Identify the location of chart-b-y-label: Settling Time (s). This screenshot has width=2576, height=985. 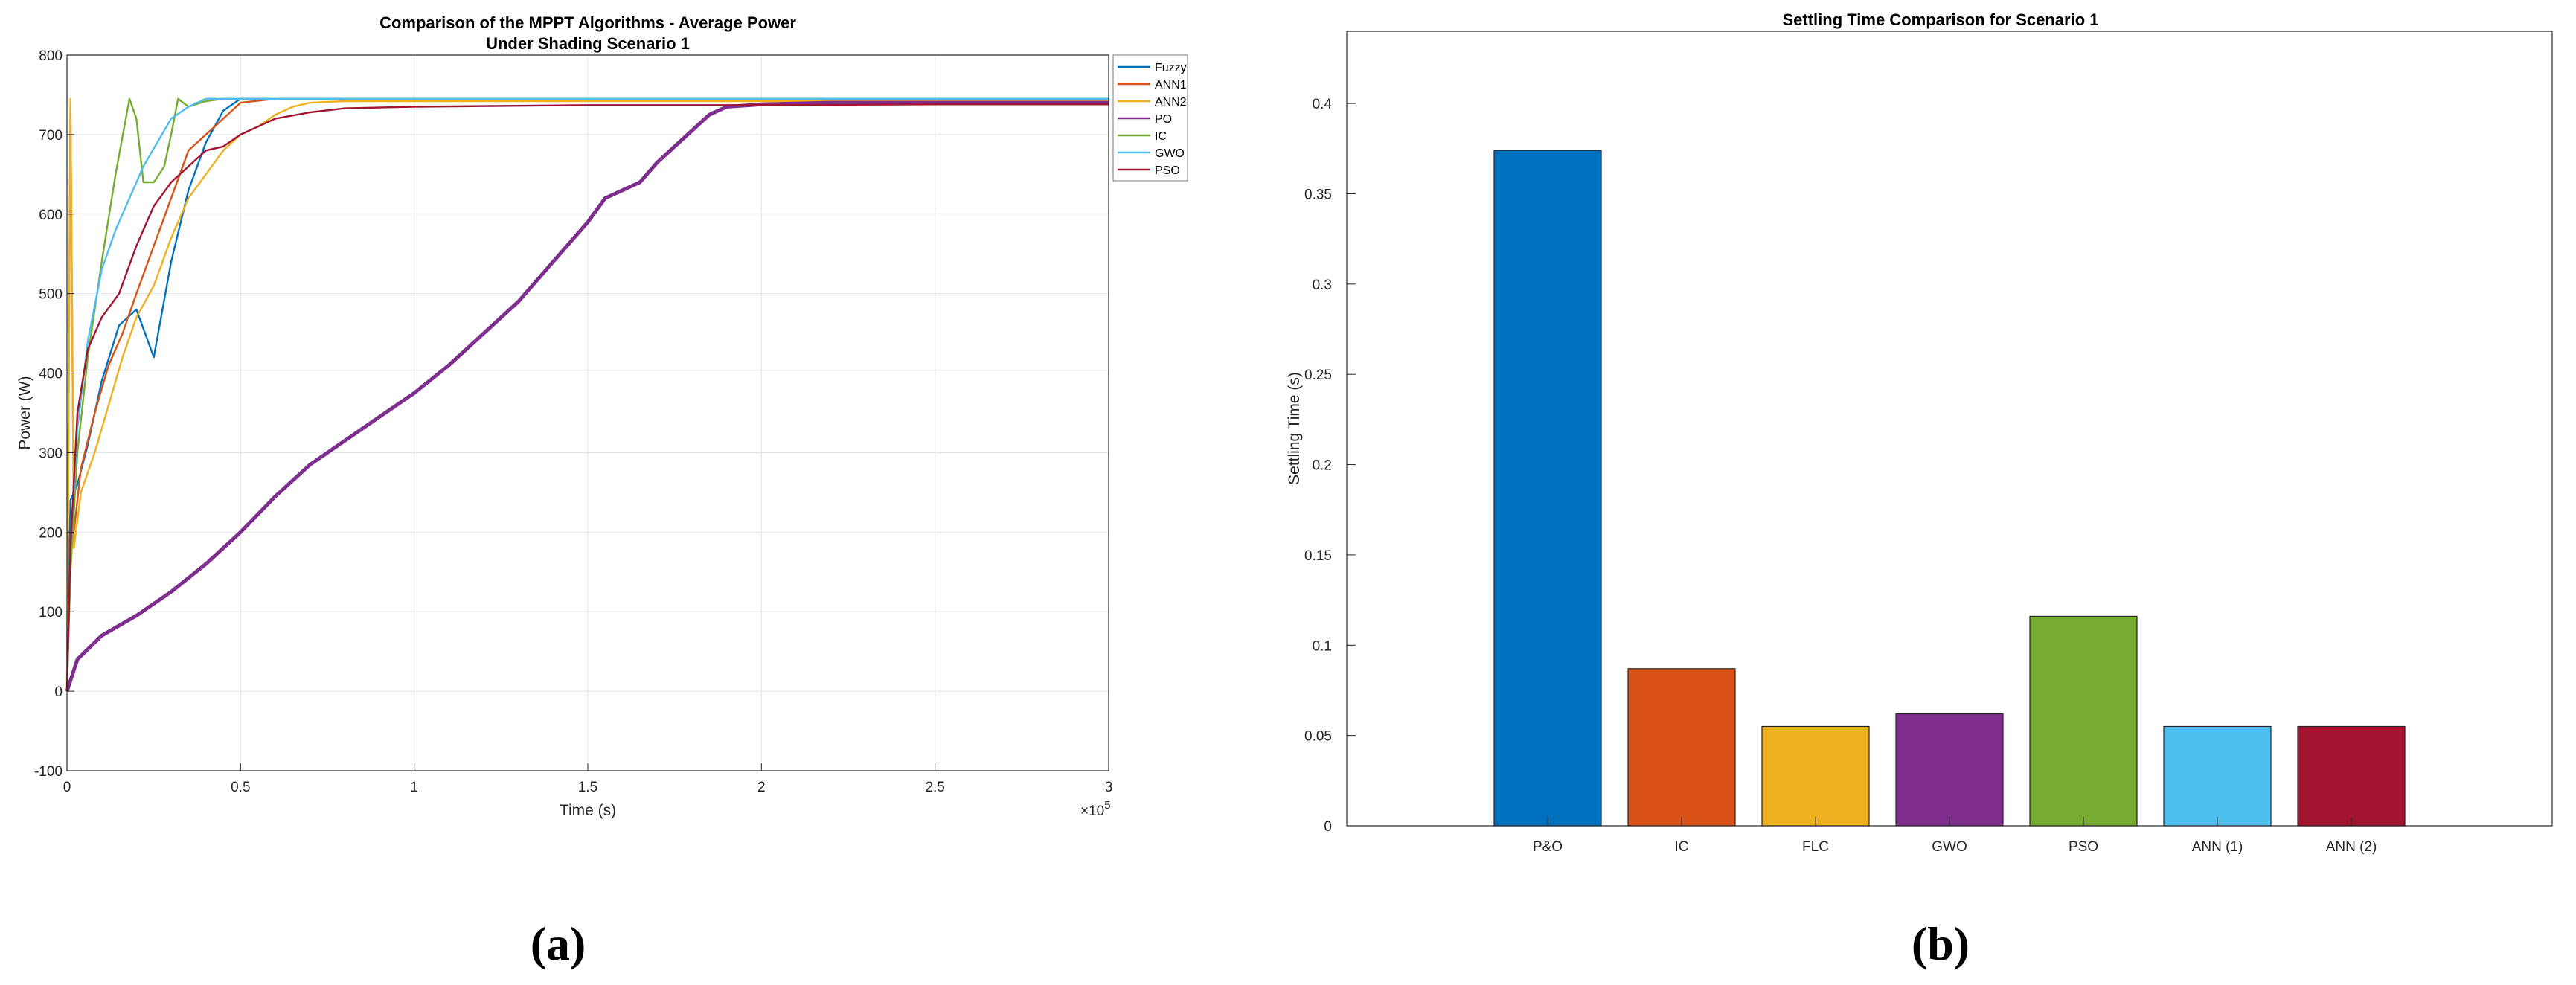
(1294, 429).